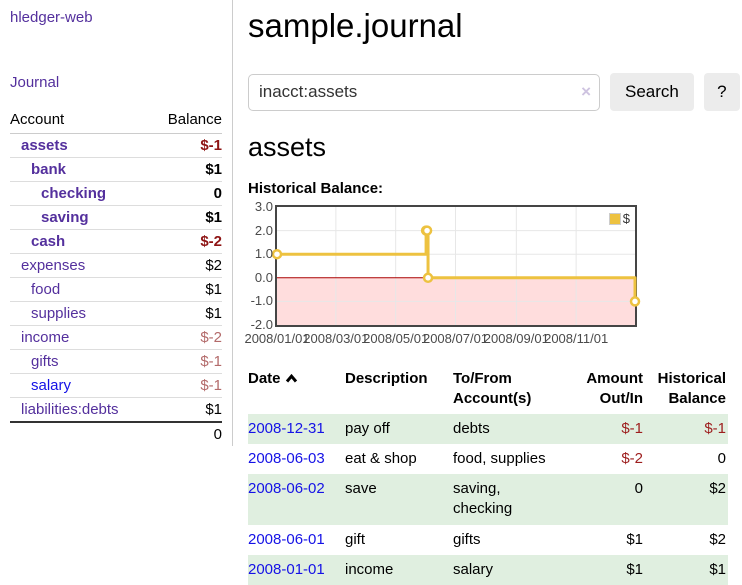 Image resolution: width=742 pixels, height=585 pixels. Describe the element at coordinates (263, 254) in the screenshot. I see `y-axis-tick-label: 1.0` at that location.